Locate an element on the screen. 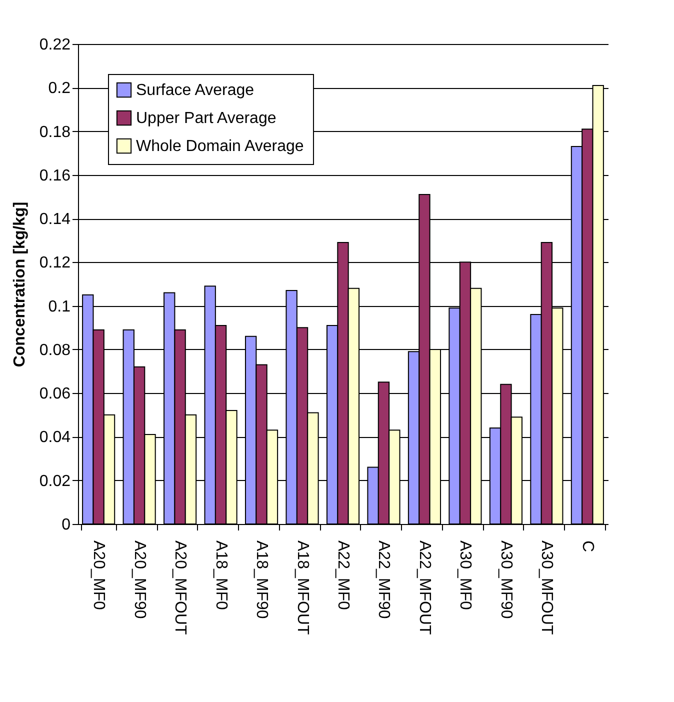  x-tick-label: A20_MF90 is located at coordinates (139, 579).